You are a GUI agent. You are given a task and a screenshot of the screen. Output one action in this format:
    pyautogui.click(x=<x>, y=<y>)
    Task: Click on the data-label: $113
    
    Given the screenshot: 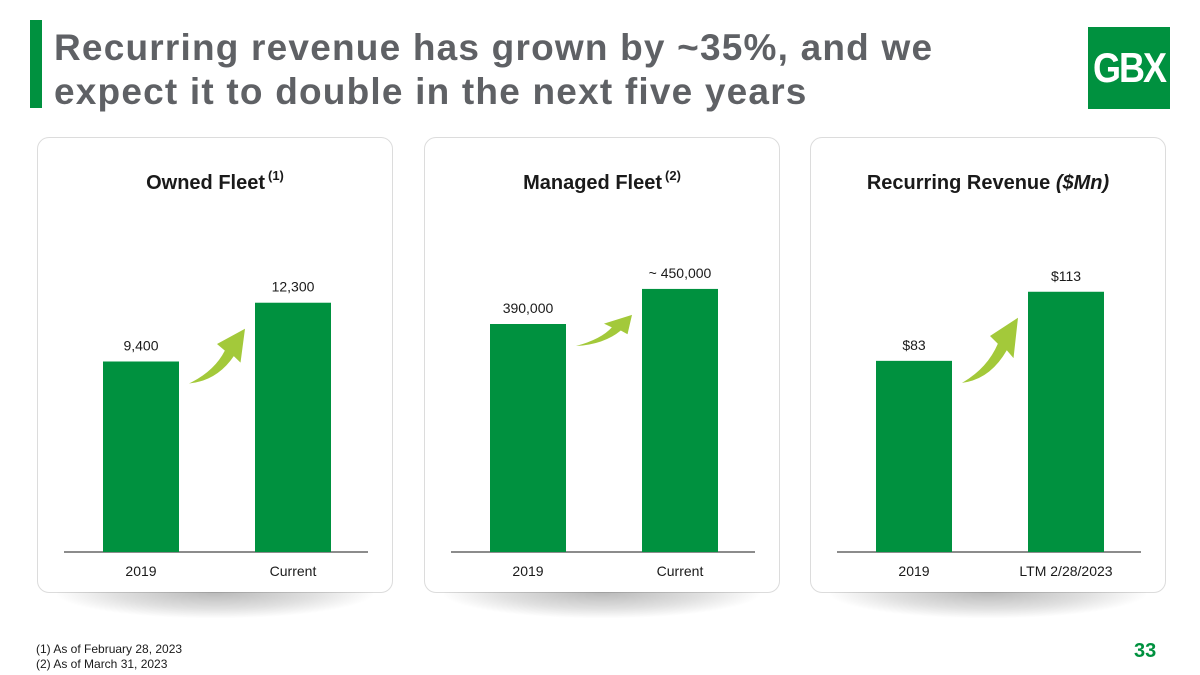 What is the action you would take?
    pyautogui.click(x=1066, y=276)
    